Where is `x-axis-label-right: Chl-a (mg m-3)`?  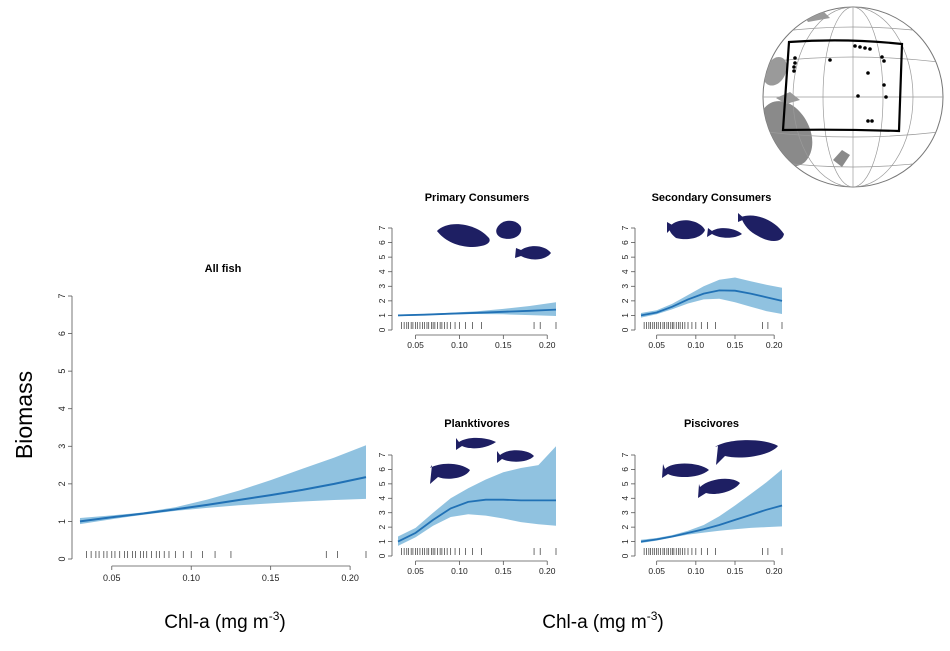 x-axis-label-right: Chl-a (mg m-3) is located at coordinates (603, 621).